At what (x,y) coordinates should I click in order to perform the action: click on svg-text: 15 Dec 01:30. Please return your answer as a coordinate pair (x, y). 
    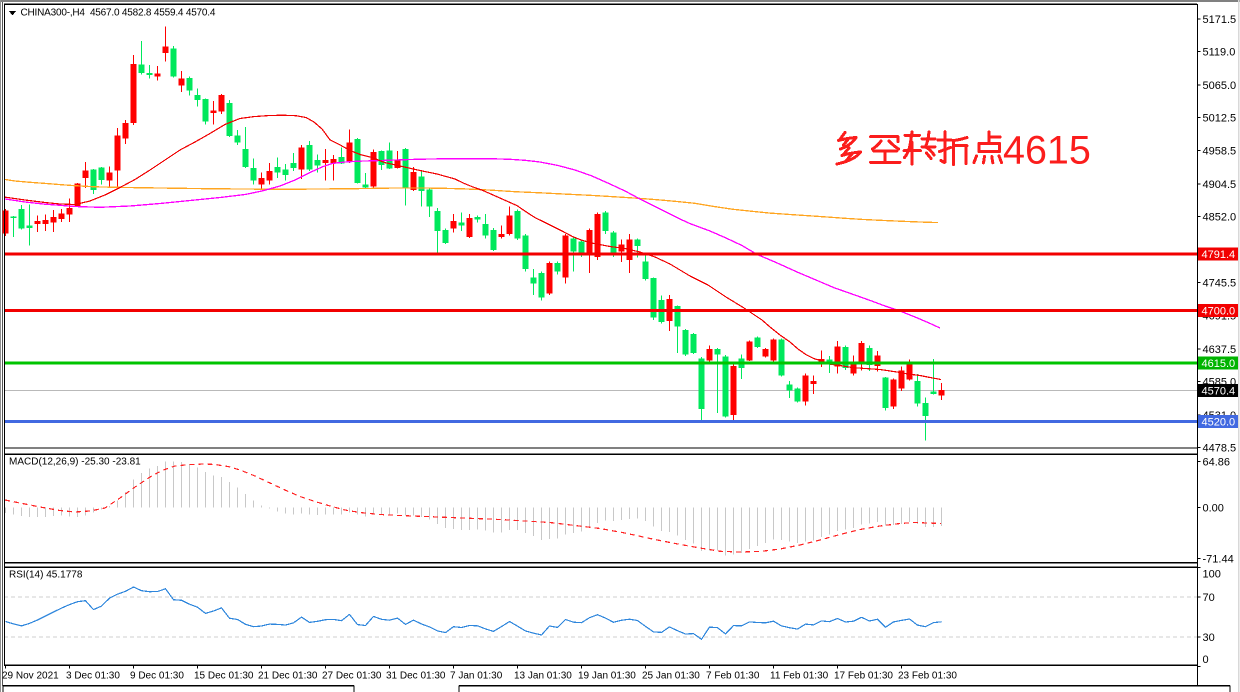
    Looking at the image, I should click on (224, 676).